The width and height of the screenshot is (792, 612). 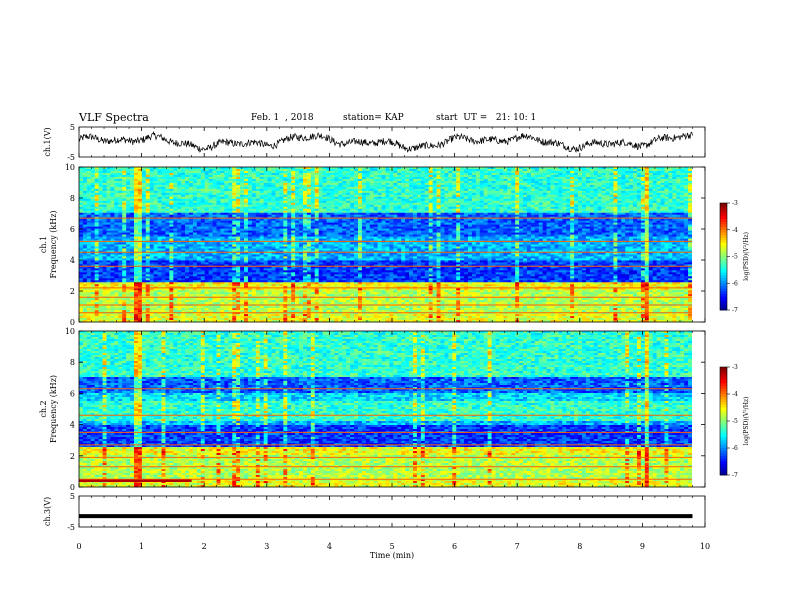 I want to click on ch1-spectrogram-colorbar-label: log(PSD)(V²/Hz), so click(x=746, y=256).